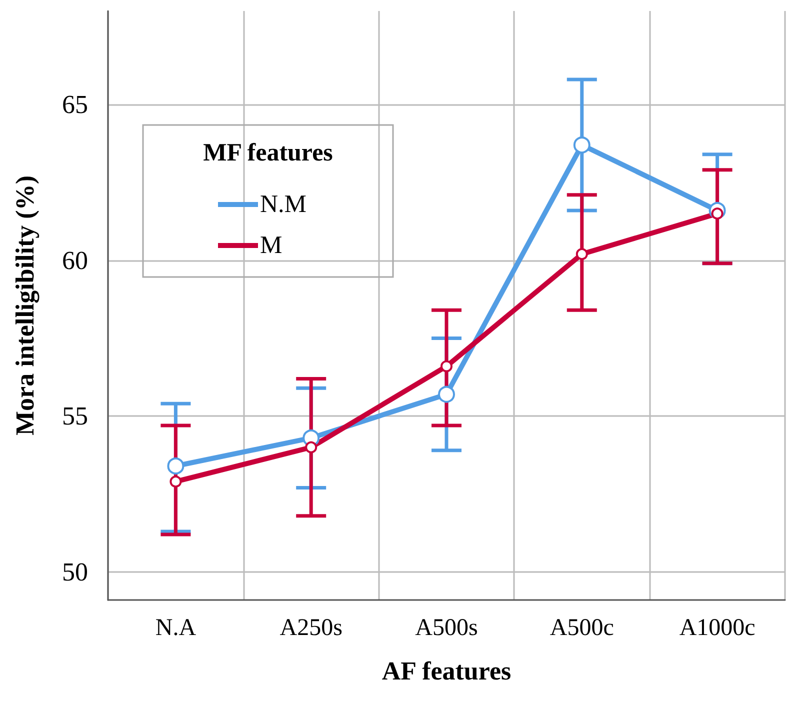 This screenshot has height=702, width=788. What do you see at coordinates (75, 104) in the screenshot?
I see `y-tick-label: 65` at bounding box center [75, 104].